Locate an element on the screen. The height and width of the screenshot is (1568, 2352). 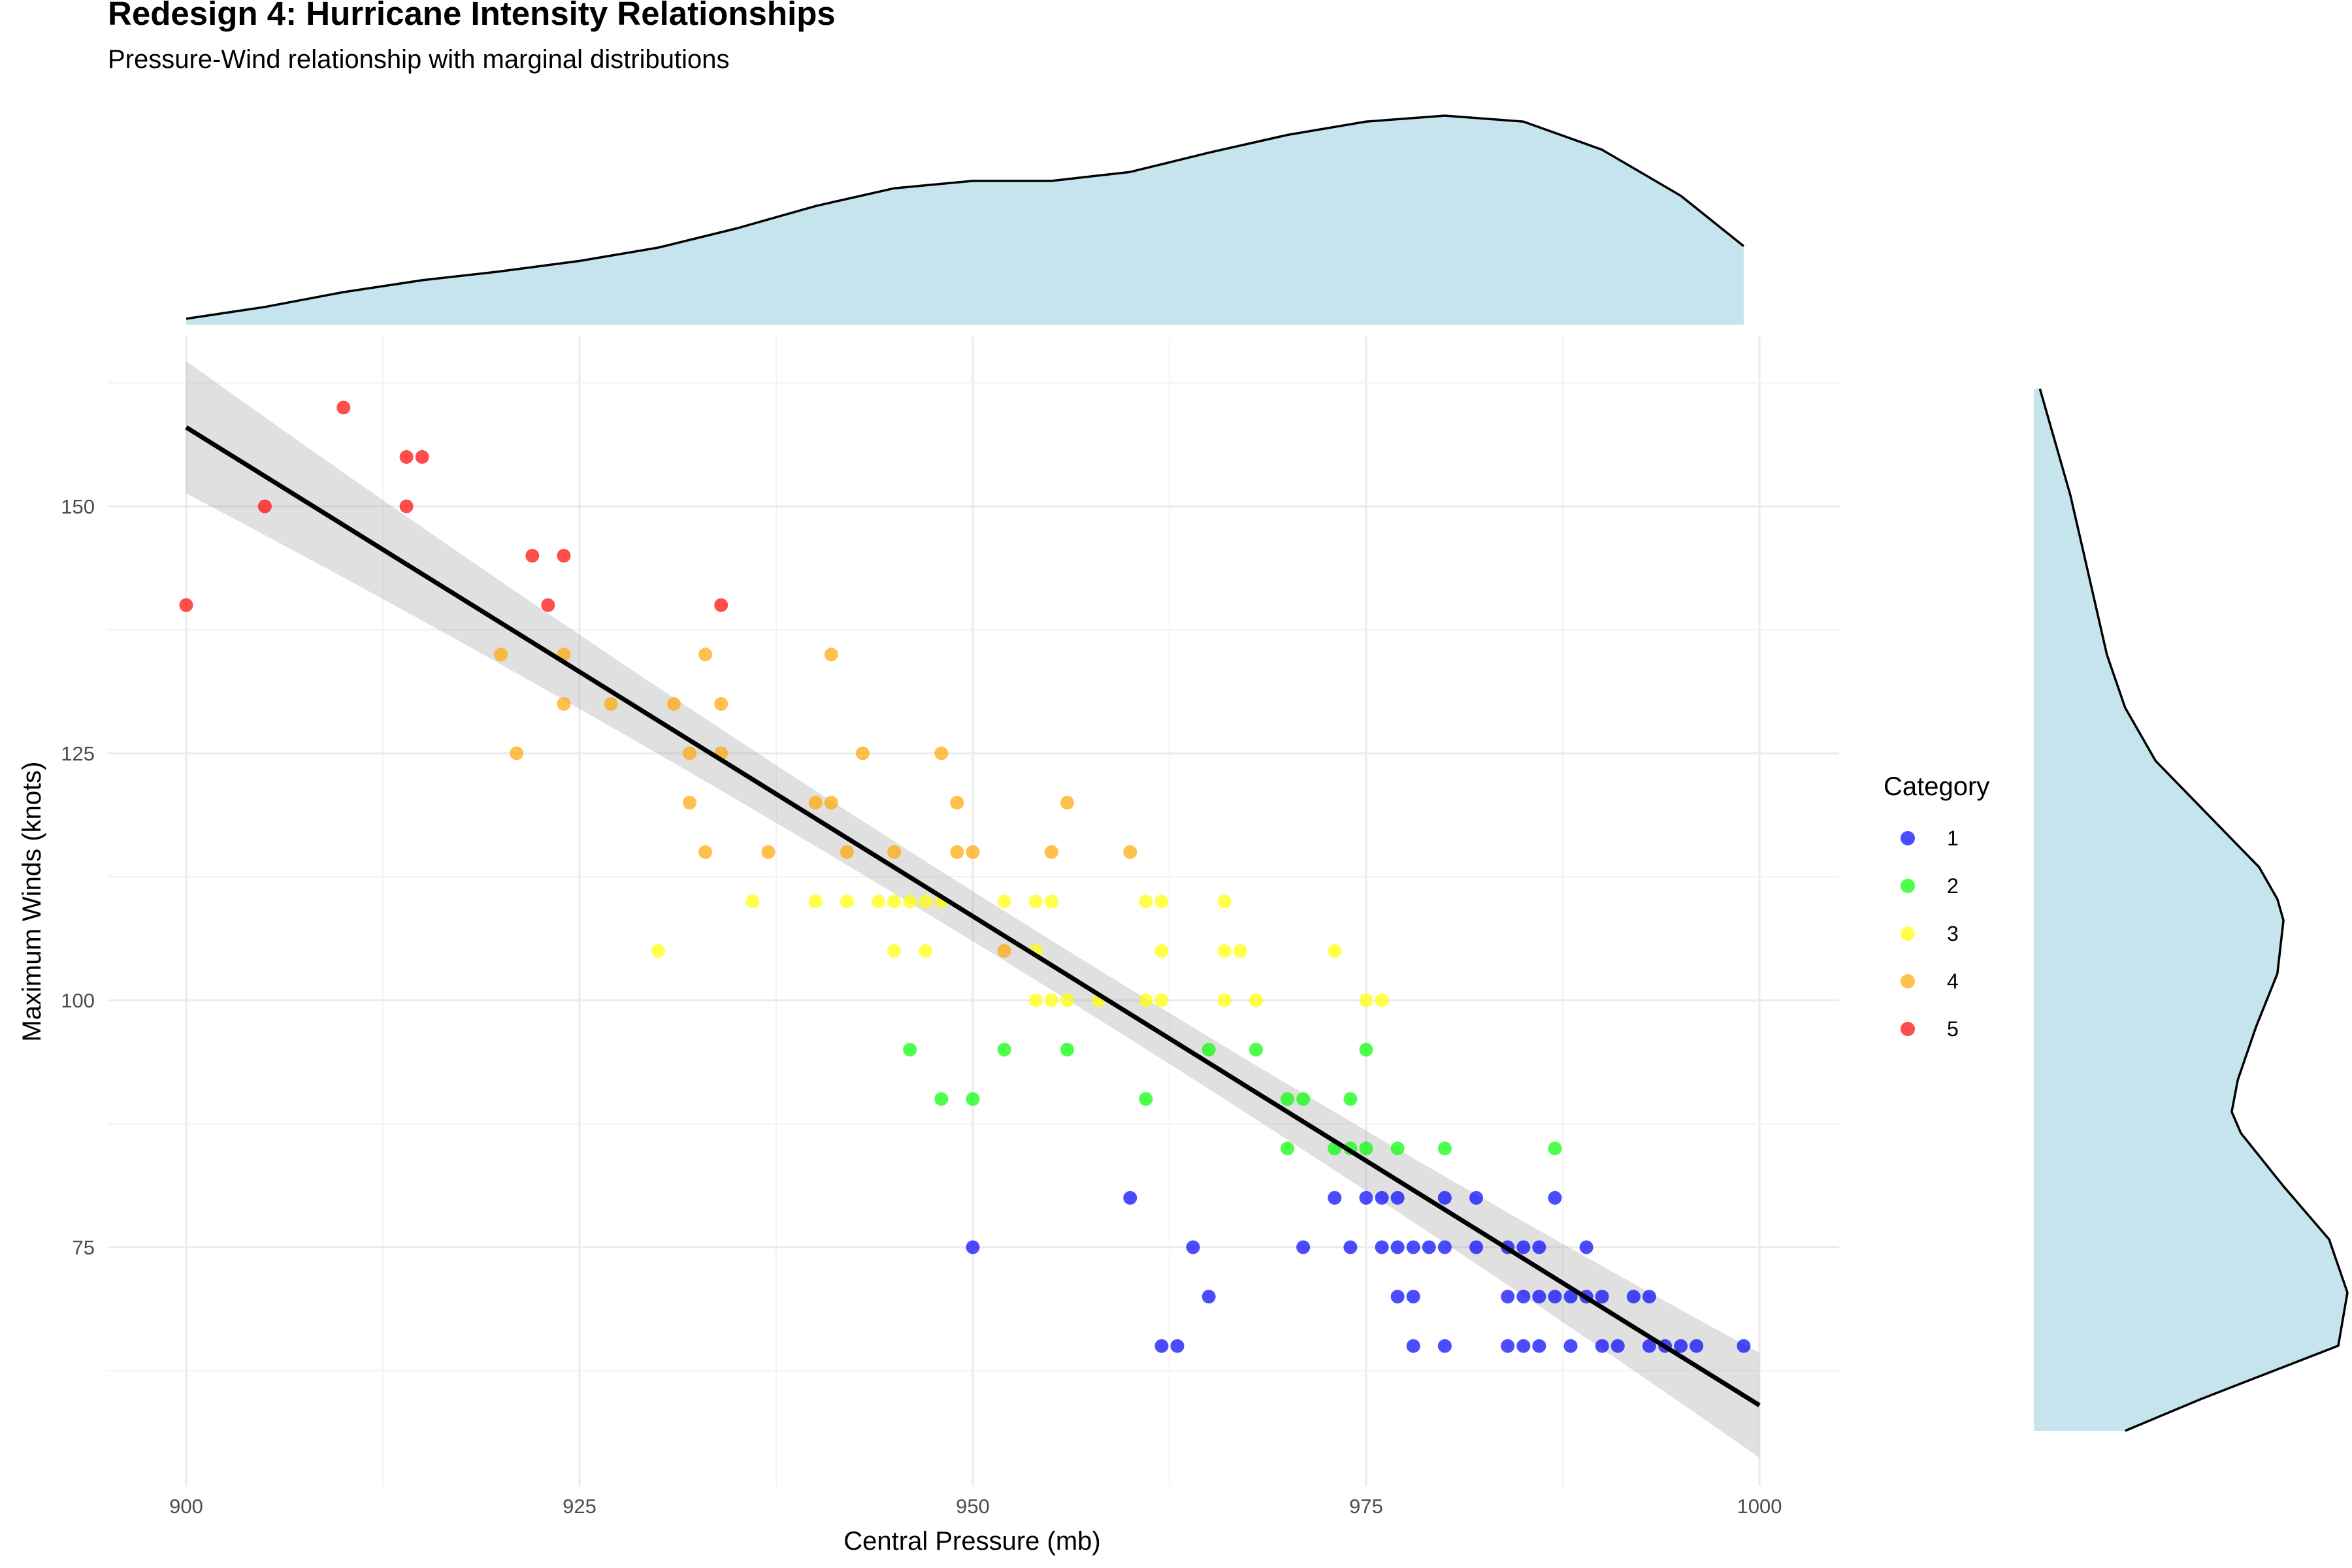
marginal-y-density is located at coordinates (2191, 910).